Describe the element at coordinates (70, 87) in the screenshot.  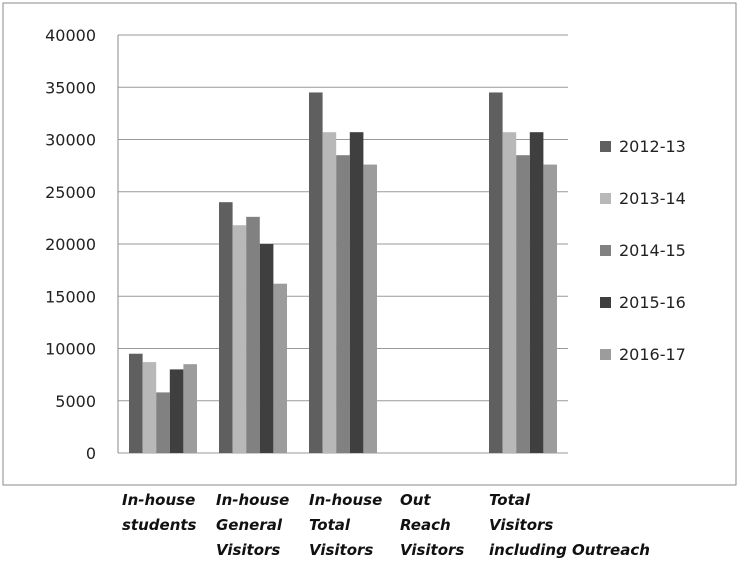
I see `y-tick-label: 35000` at that location.